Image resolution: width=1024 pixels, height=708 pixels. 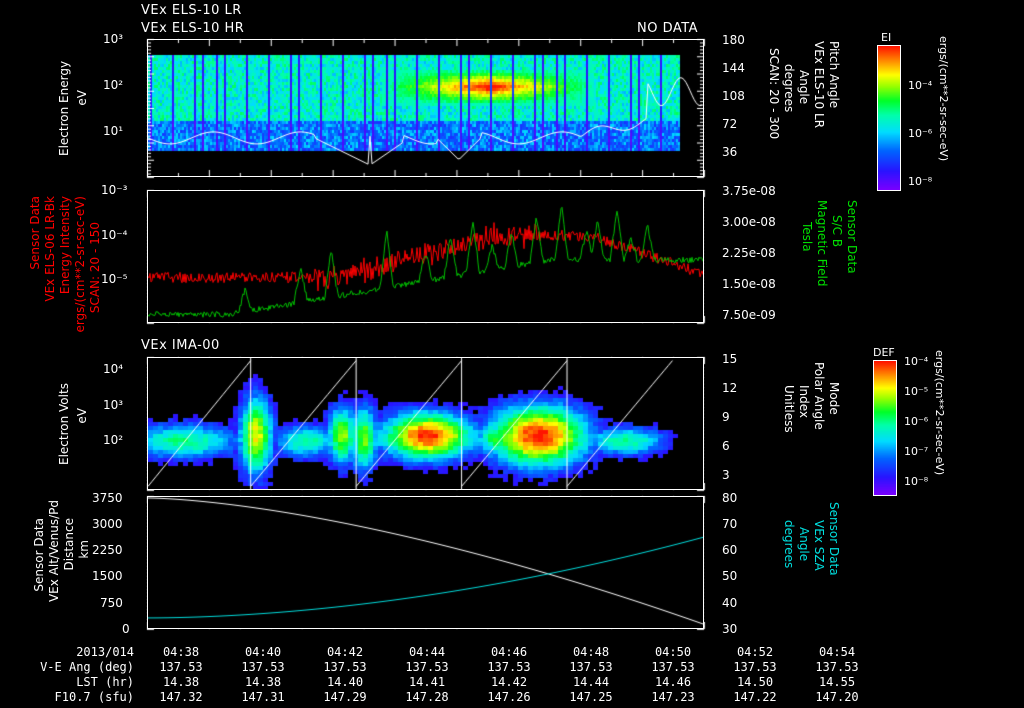 What do you see at coordinates (730, 124) in the screenshot?
I see `panel1-y2tick-3: 72` at bounding box center [730, 124].